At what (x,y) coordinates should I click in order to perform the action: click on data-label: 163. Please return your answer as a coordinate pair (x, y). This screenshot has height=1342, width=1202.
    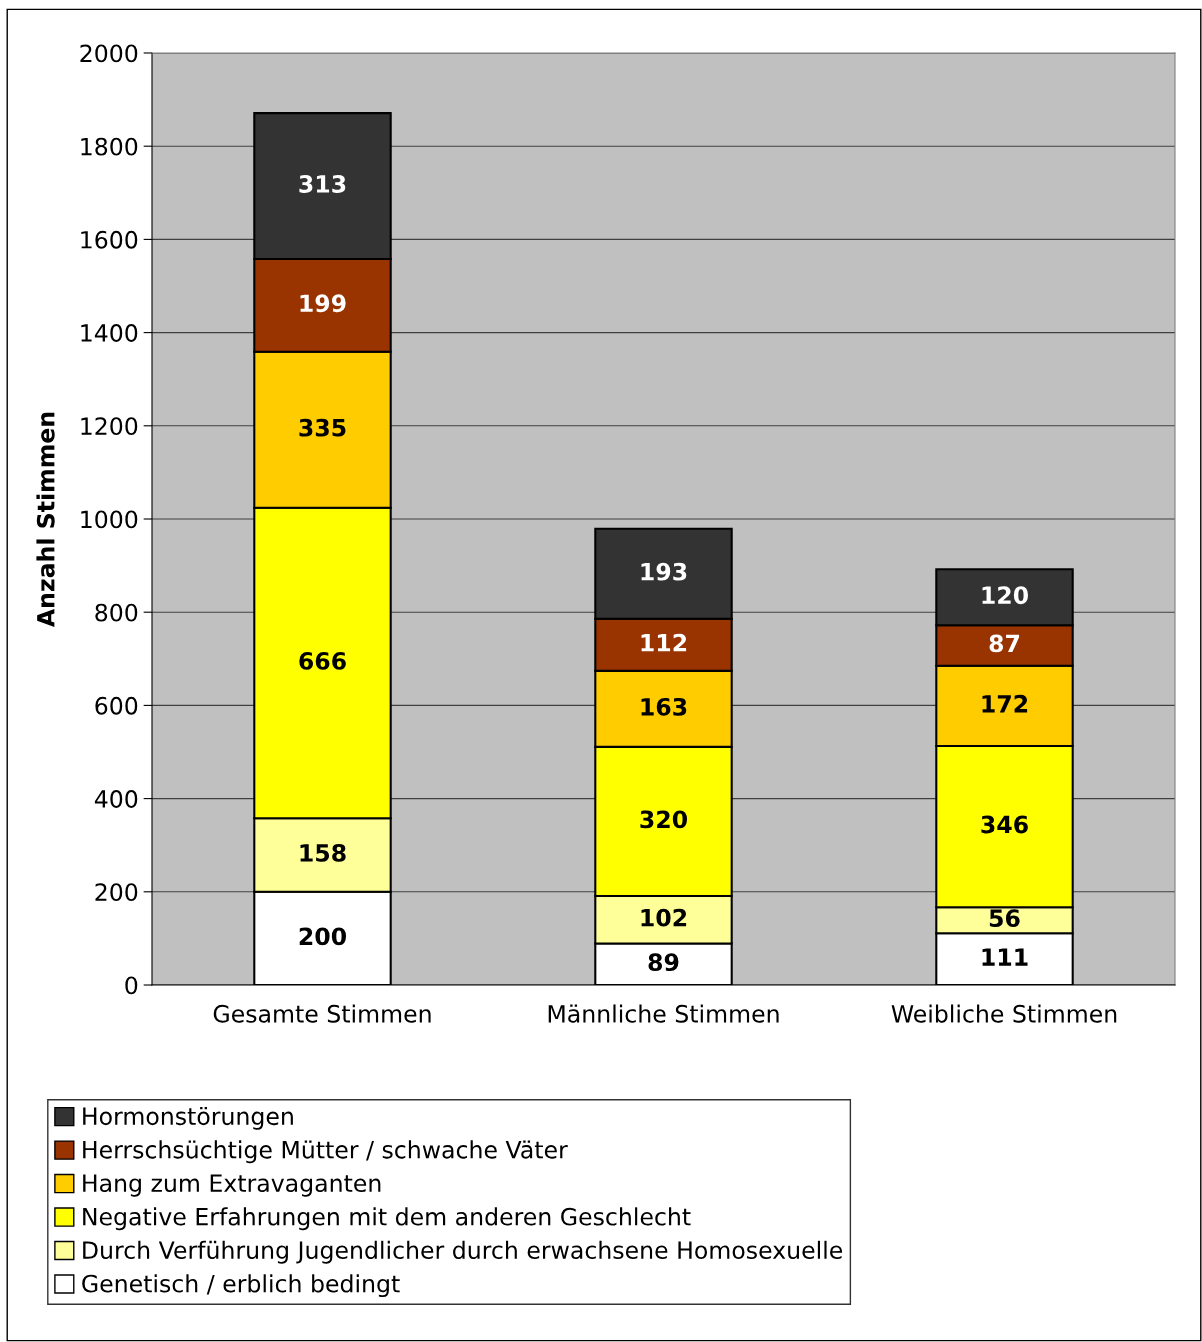
    Looking at the image, I should click on (664, 706).